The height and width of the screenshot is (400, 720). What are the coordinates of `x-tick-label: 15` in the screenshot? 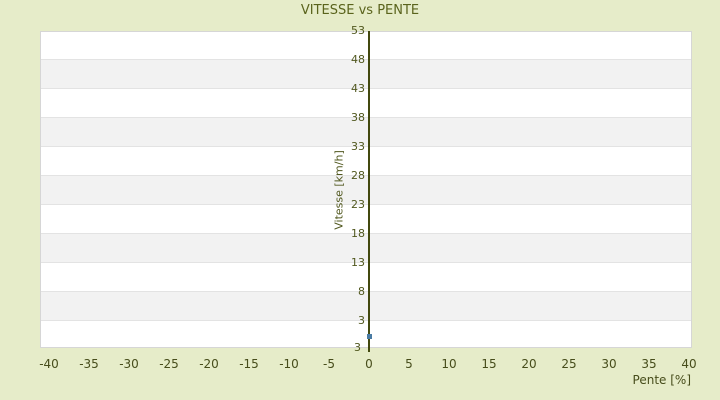 It's located at (489, 364).